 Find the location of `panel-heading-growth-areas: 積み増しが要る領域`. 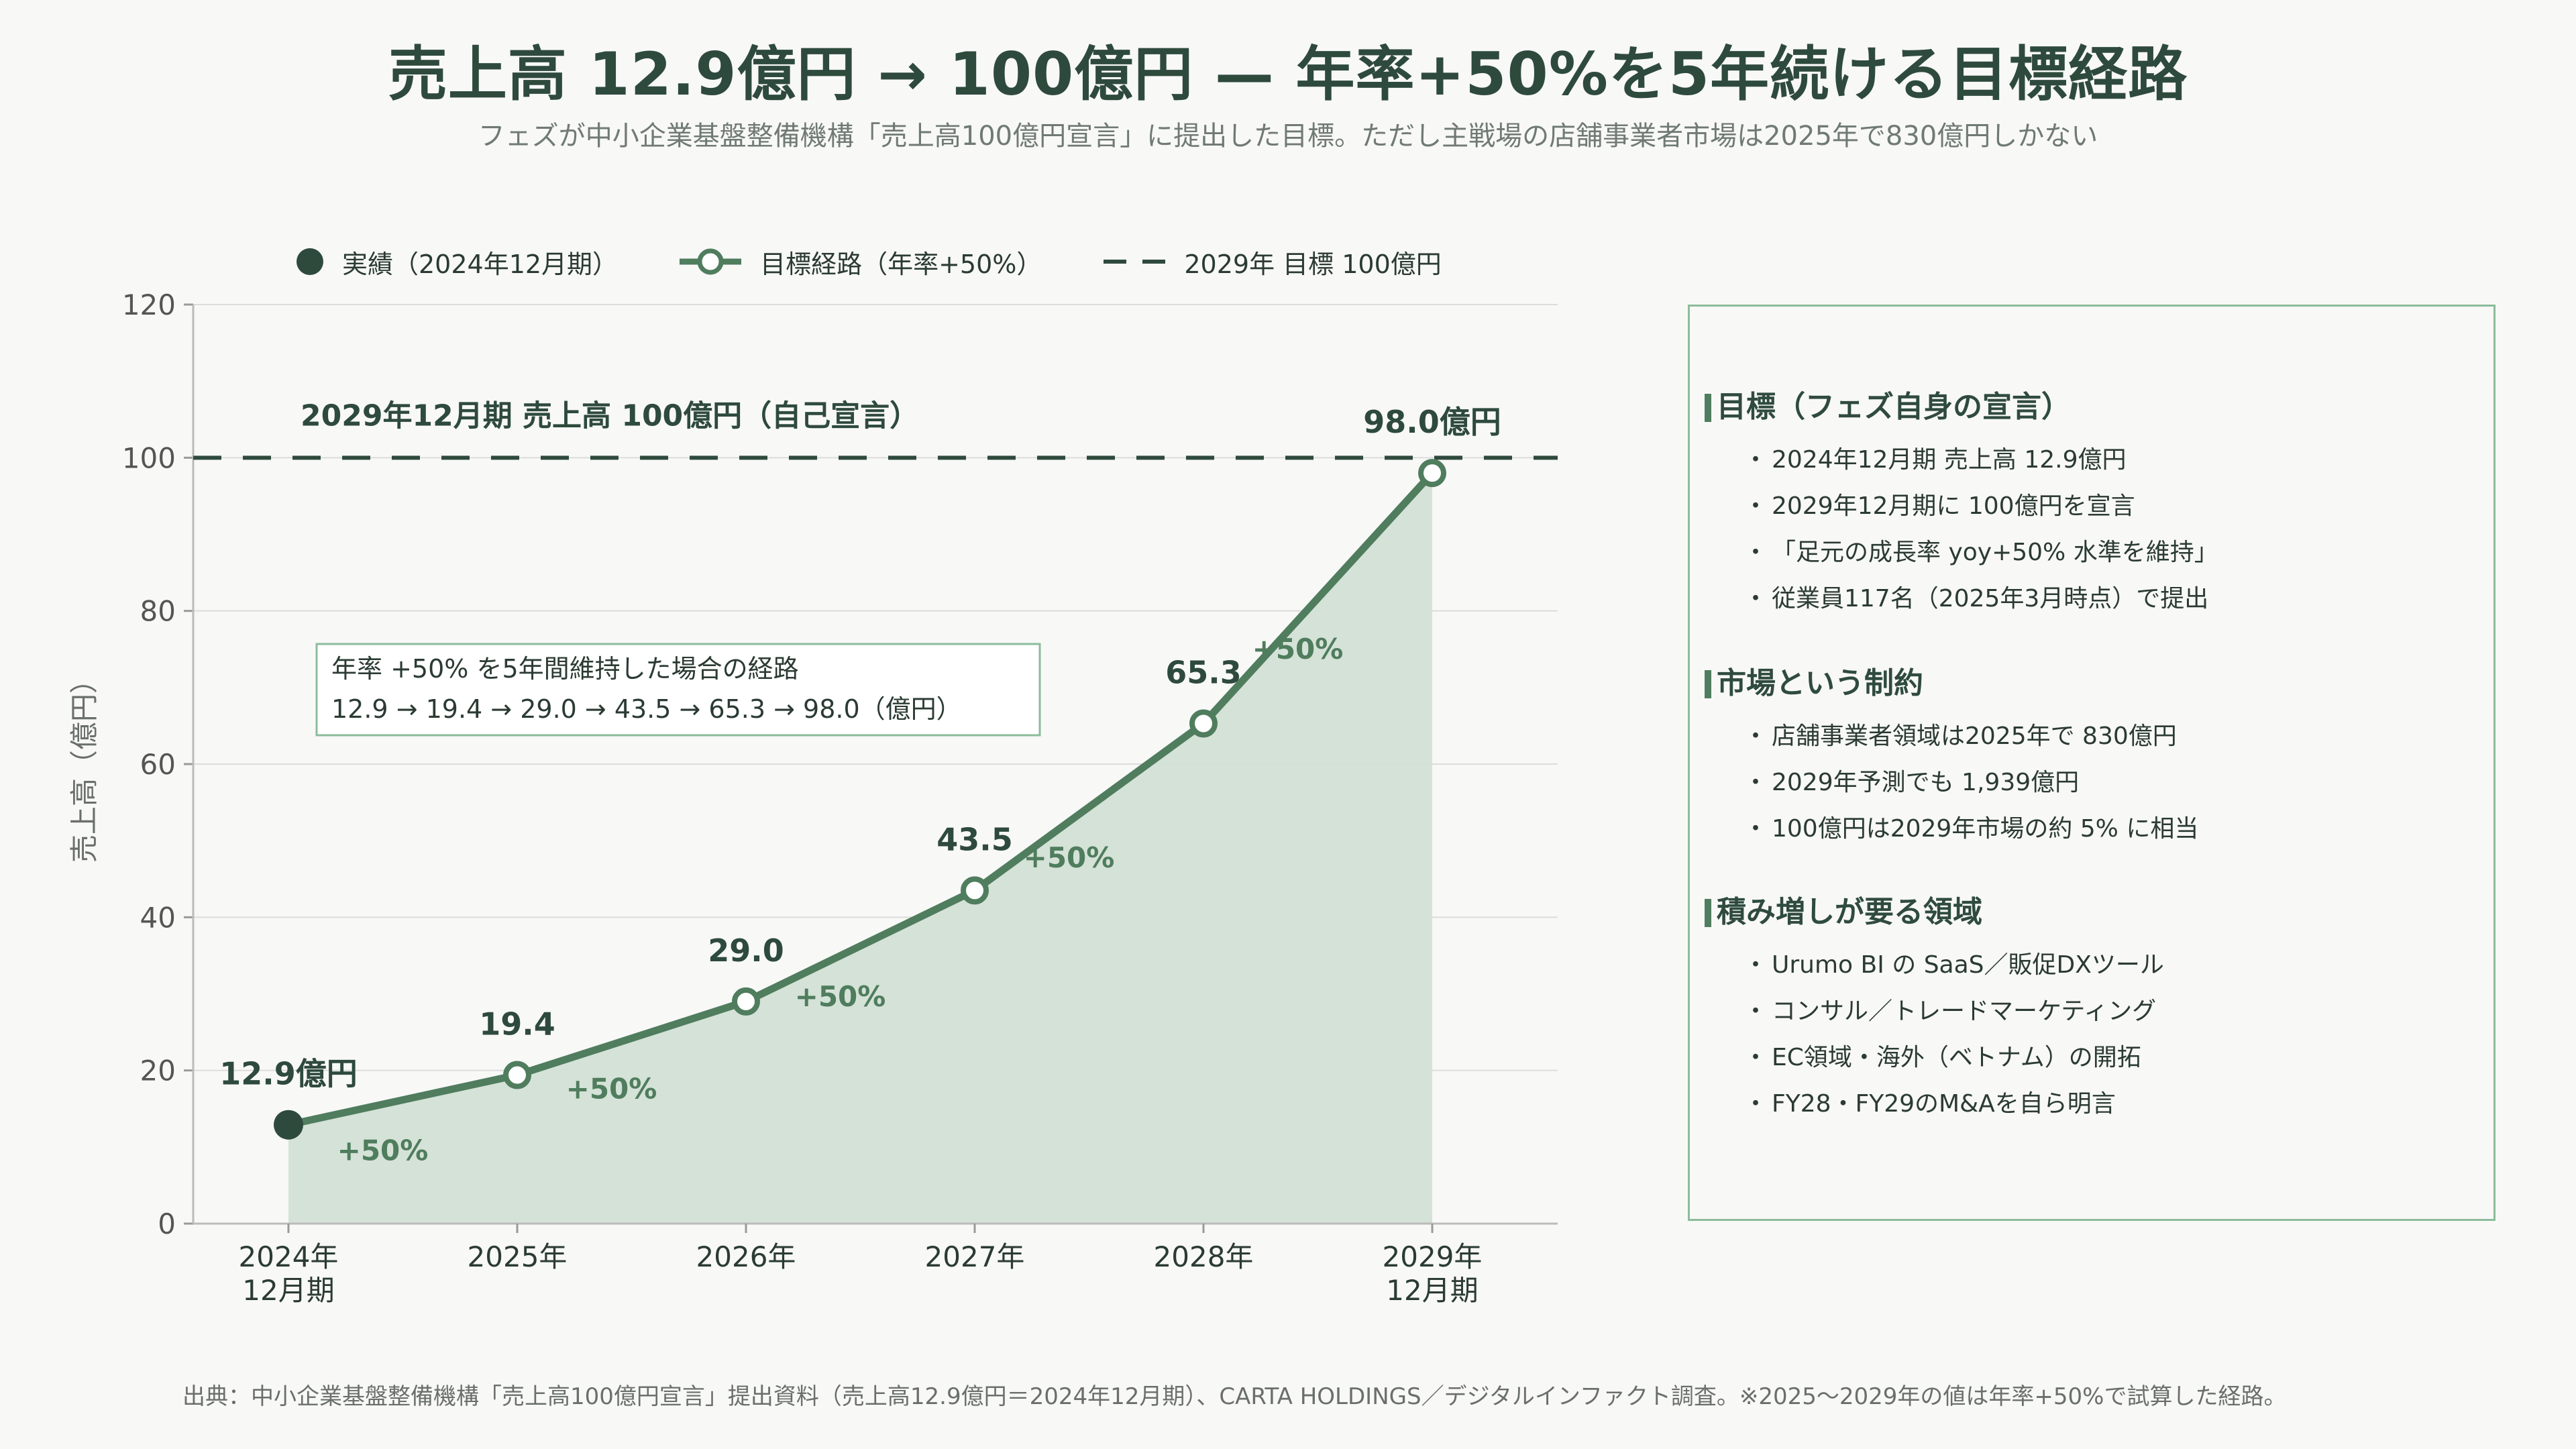

panel-heading-growth-areas: 積み増しが要る領域 is located at coordinates (2091, 912).